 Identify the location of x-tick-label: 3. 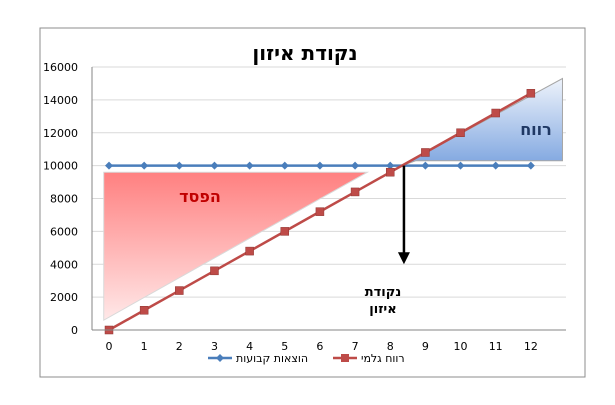
(214, 346).